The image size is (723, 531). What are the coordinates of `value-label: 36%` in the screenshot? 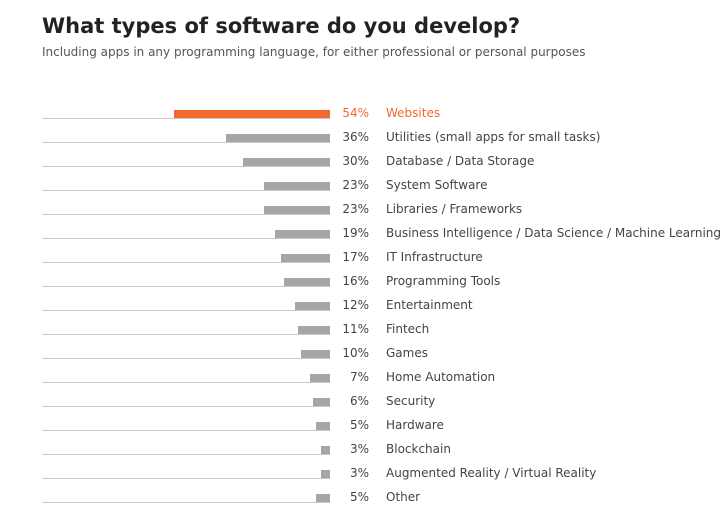 It's located at (355, 137).